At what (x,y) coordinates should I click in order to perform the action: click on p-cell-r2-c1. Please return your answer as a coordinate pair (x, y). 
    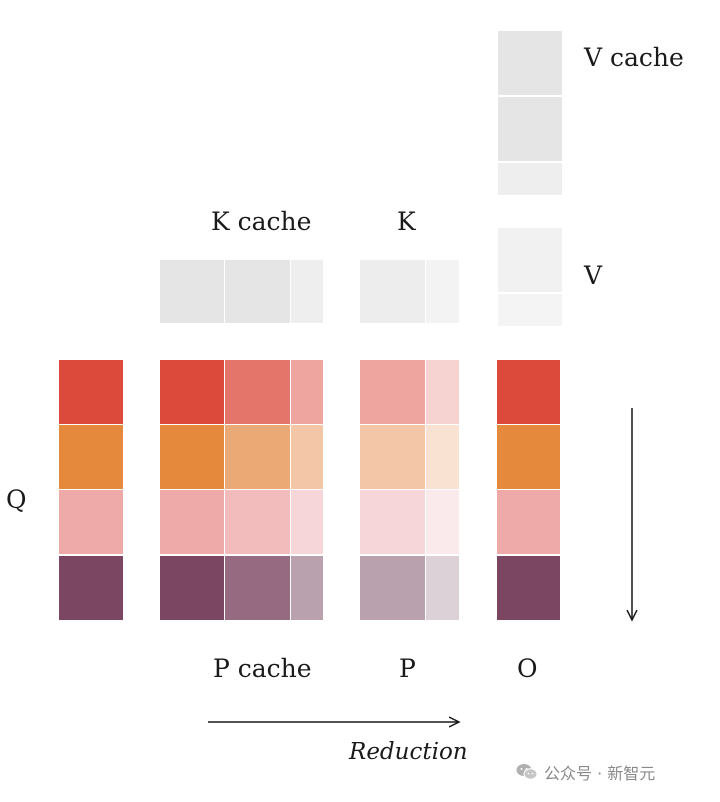
    Looking at the image, I should click on (392, 457).